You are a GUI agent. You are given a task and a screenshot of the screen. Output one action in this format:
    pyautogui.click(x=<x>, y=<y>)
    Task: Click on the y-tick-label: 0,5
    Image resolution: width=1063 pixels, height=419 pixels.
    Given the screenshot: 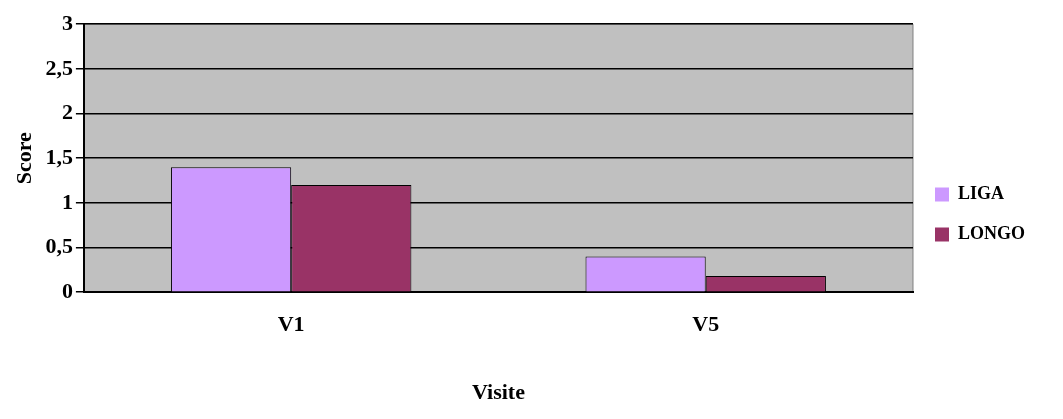 What is the action you would take?
    pyautogui.click(x=59, y=246)
    